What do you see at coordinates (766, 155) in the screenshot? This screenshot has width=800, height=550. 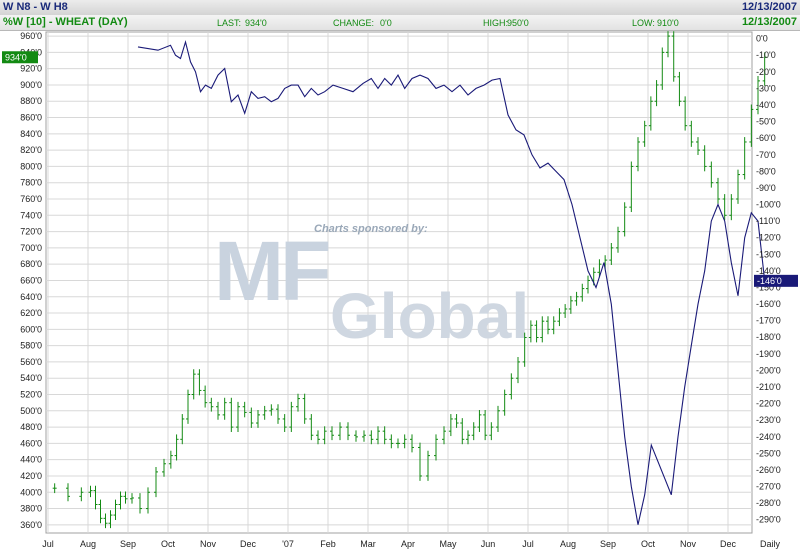 I see `right-tick-label: -70'0` at bounding box center [766, 155].